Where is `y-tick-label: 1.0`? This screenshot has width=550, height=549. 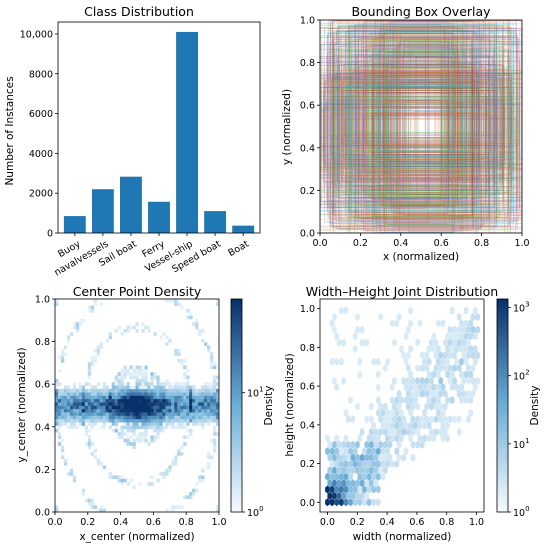
y-tick-label: 1.0 is located at coordinates (42, 300).